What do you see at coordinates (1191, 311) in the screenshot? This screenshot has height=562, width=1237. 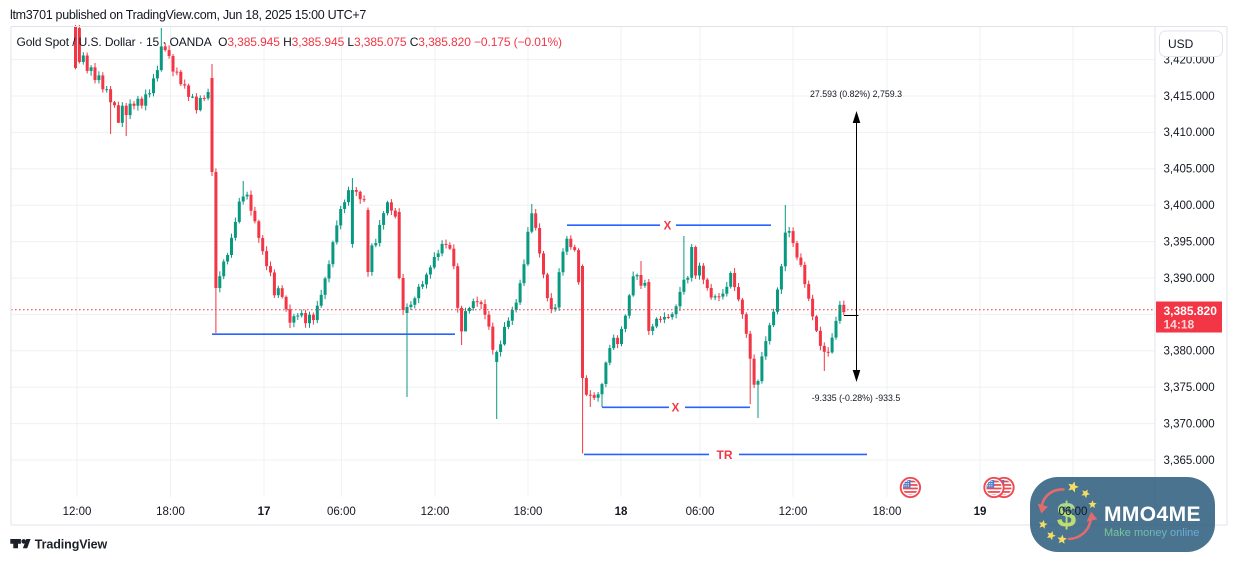 I see `svg-text: 3,385.820` at bounding box center [1191, 311].